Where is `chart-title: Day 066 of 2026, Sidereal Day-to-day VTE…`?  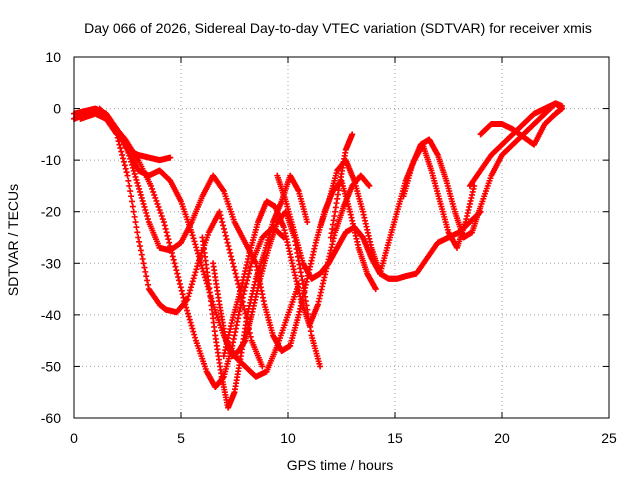 chart-title: Day 066 of 2026, Sidereal Day-to-day VTE… is located at coordinates (338, 28).